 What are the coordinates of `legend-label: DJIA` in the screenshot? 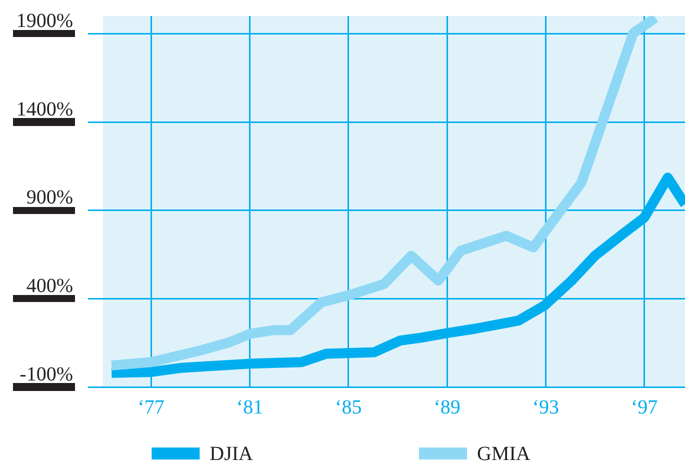 It's located at (232, 453).